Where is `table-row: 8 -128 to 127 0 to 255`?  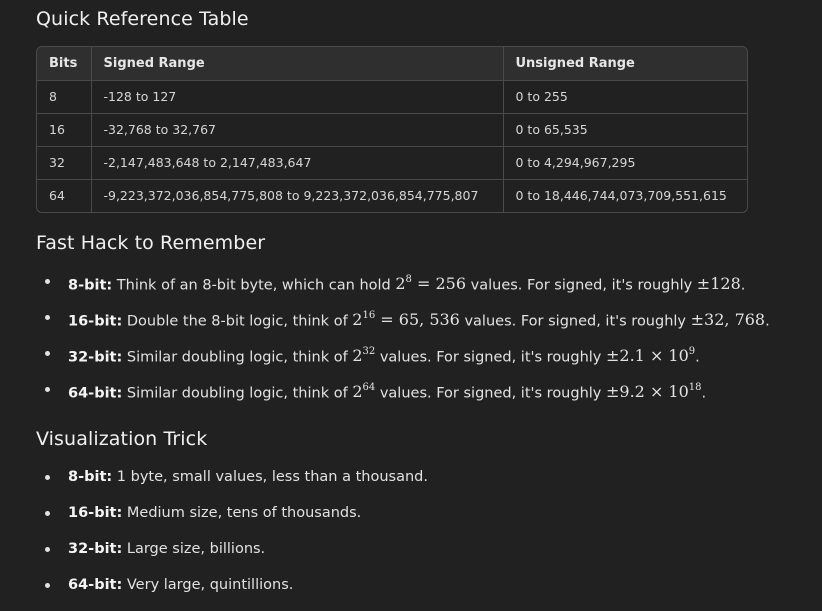 table-row: 8 -128 to 127 0 to 255 is located at coordinates (392, 96).